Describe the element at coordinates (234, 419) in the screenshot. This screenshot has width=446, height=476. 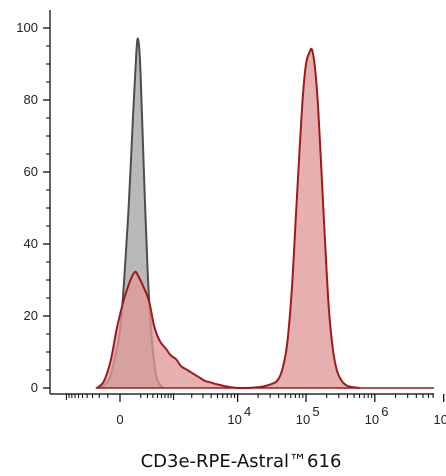
I see `x-tick-label-1: 10` at that location.